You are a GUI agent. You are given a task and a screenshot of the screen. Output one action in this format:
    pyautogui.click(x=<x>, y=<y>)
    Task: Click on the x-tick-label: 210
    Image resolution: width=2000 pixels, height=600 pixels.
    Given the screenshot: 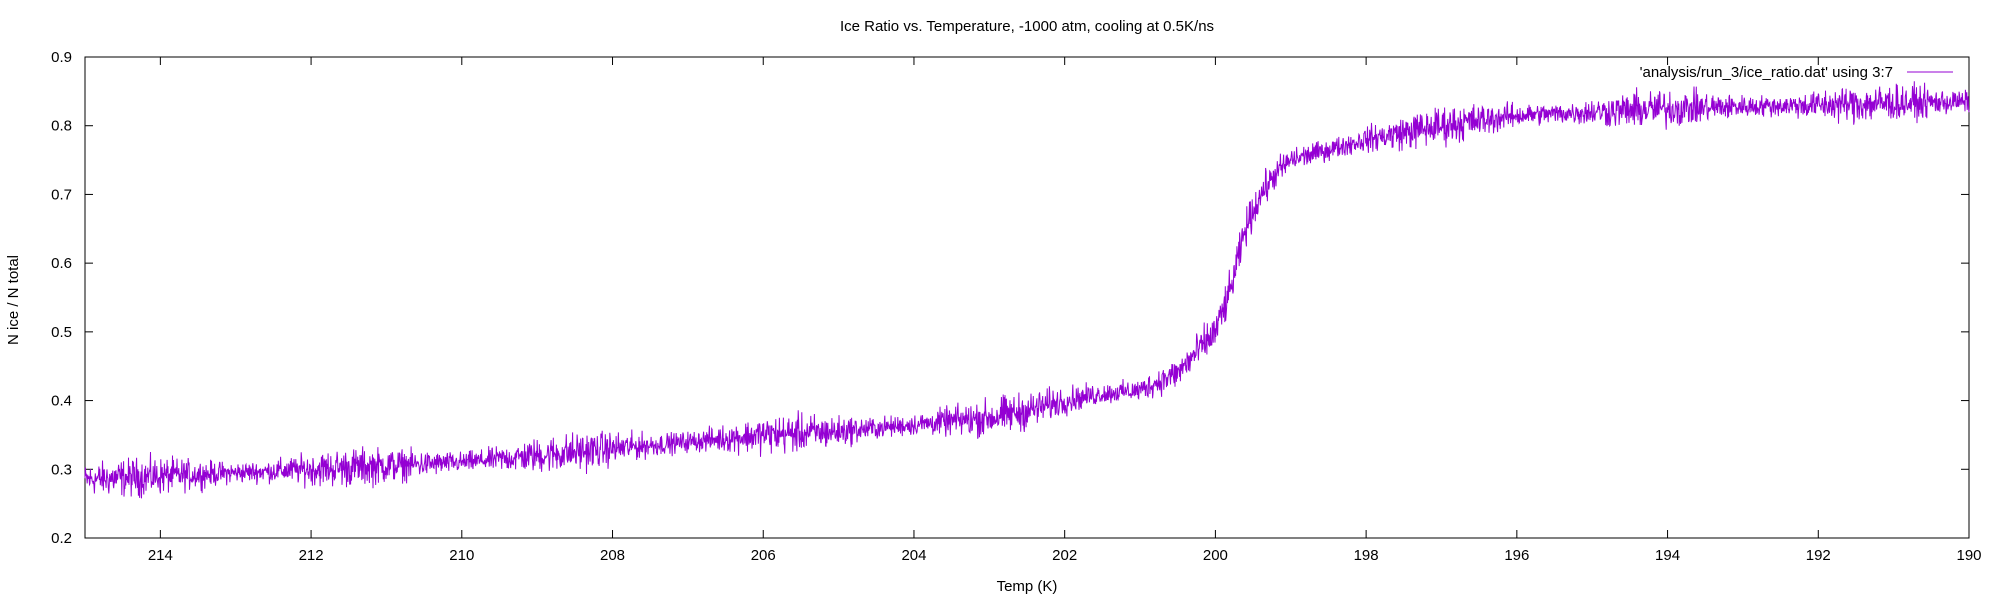 What is the action you would take?
    pyautogui.click(x=461, y=555)
    